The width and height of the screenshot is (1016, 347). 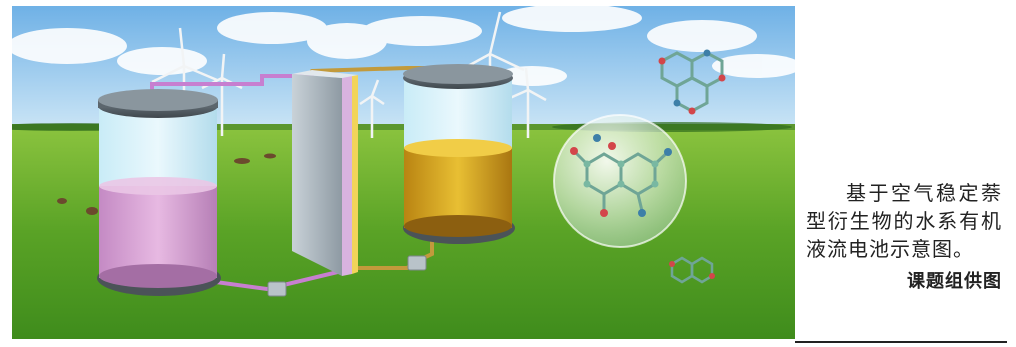 What do you see at coordinates (158, 232) in the screenshot?
I see `left-electrolyte` at bounding box center [158, 232].